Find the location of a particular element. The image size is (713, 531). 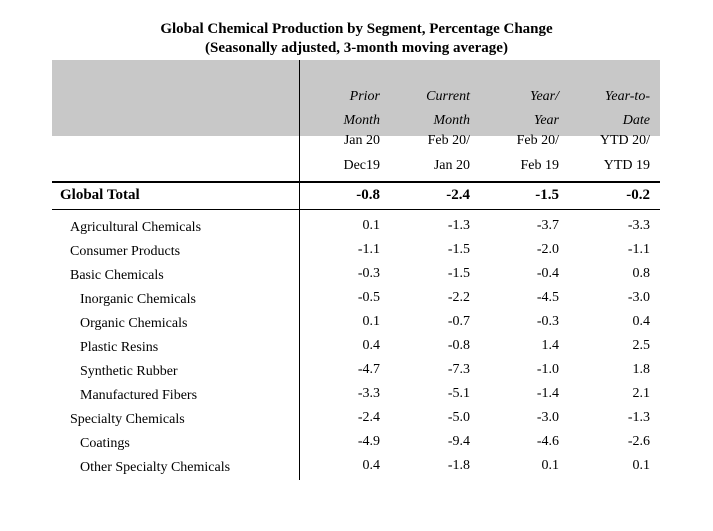

header-line: Year is located at coordinates (546, 120).